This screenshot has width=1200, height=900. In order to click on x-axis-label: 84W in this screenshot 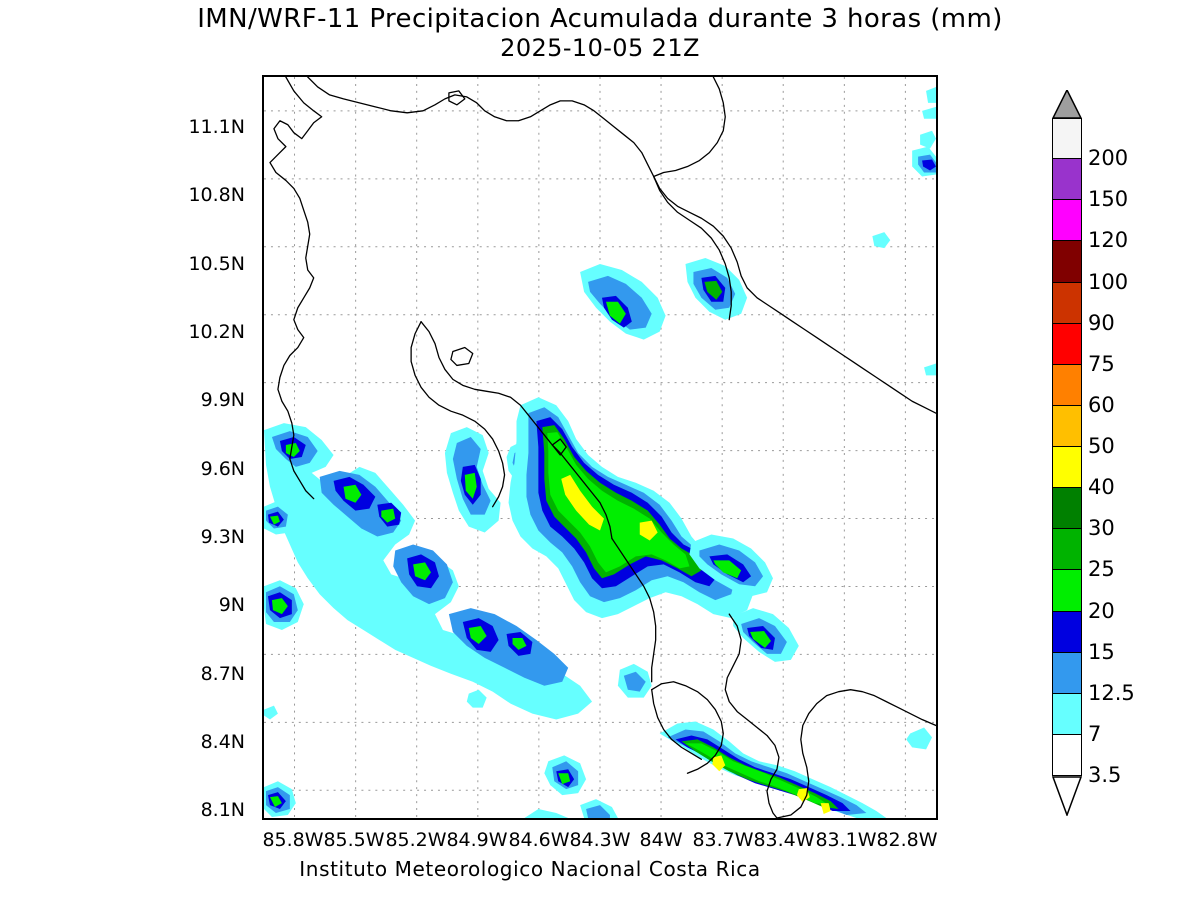, I will do `click(661, 840)`.